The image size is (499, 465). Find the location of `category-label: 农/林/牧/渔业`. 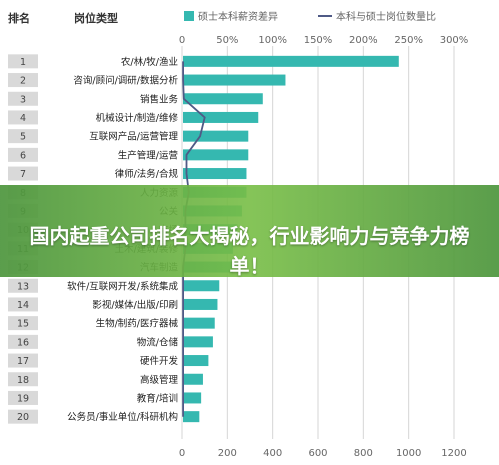

category-label: 农/林/牧/渔业 is located at coordinates (149, 62).